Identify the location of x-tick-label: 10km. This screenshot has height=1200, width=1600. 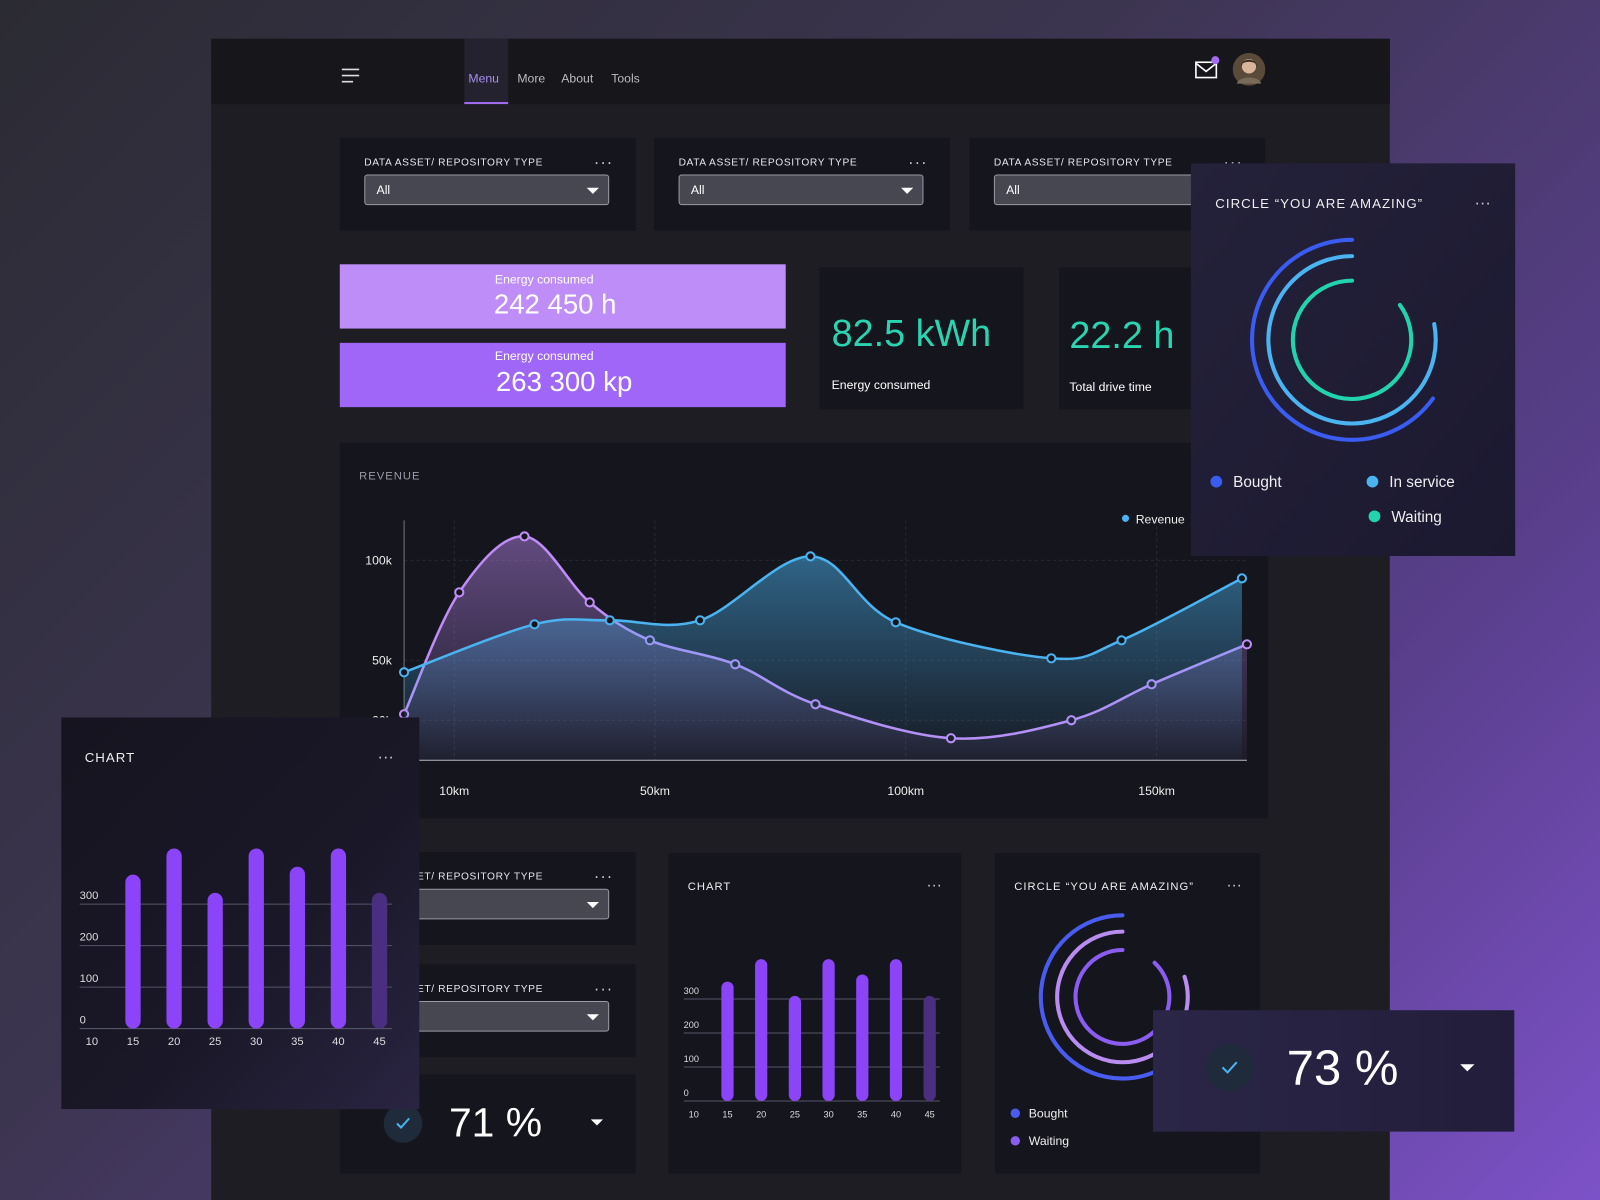
(454, 791).